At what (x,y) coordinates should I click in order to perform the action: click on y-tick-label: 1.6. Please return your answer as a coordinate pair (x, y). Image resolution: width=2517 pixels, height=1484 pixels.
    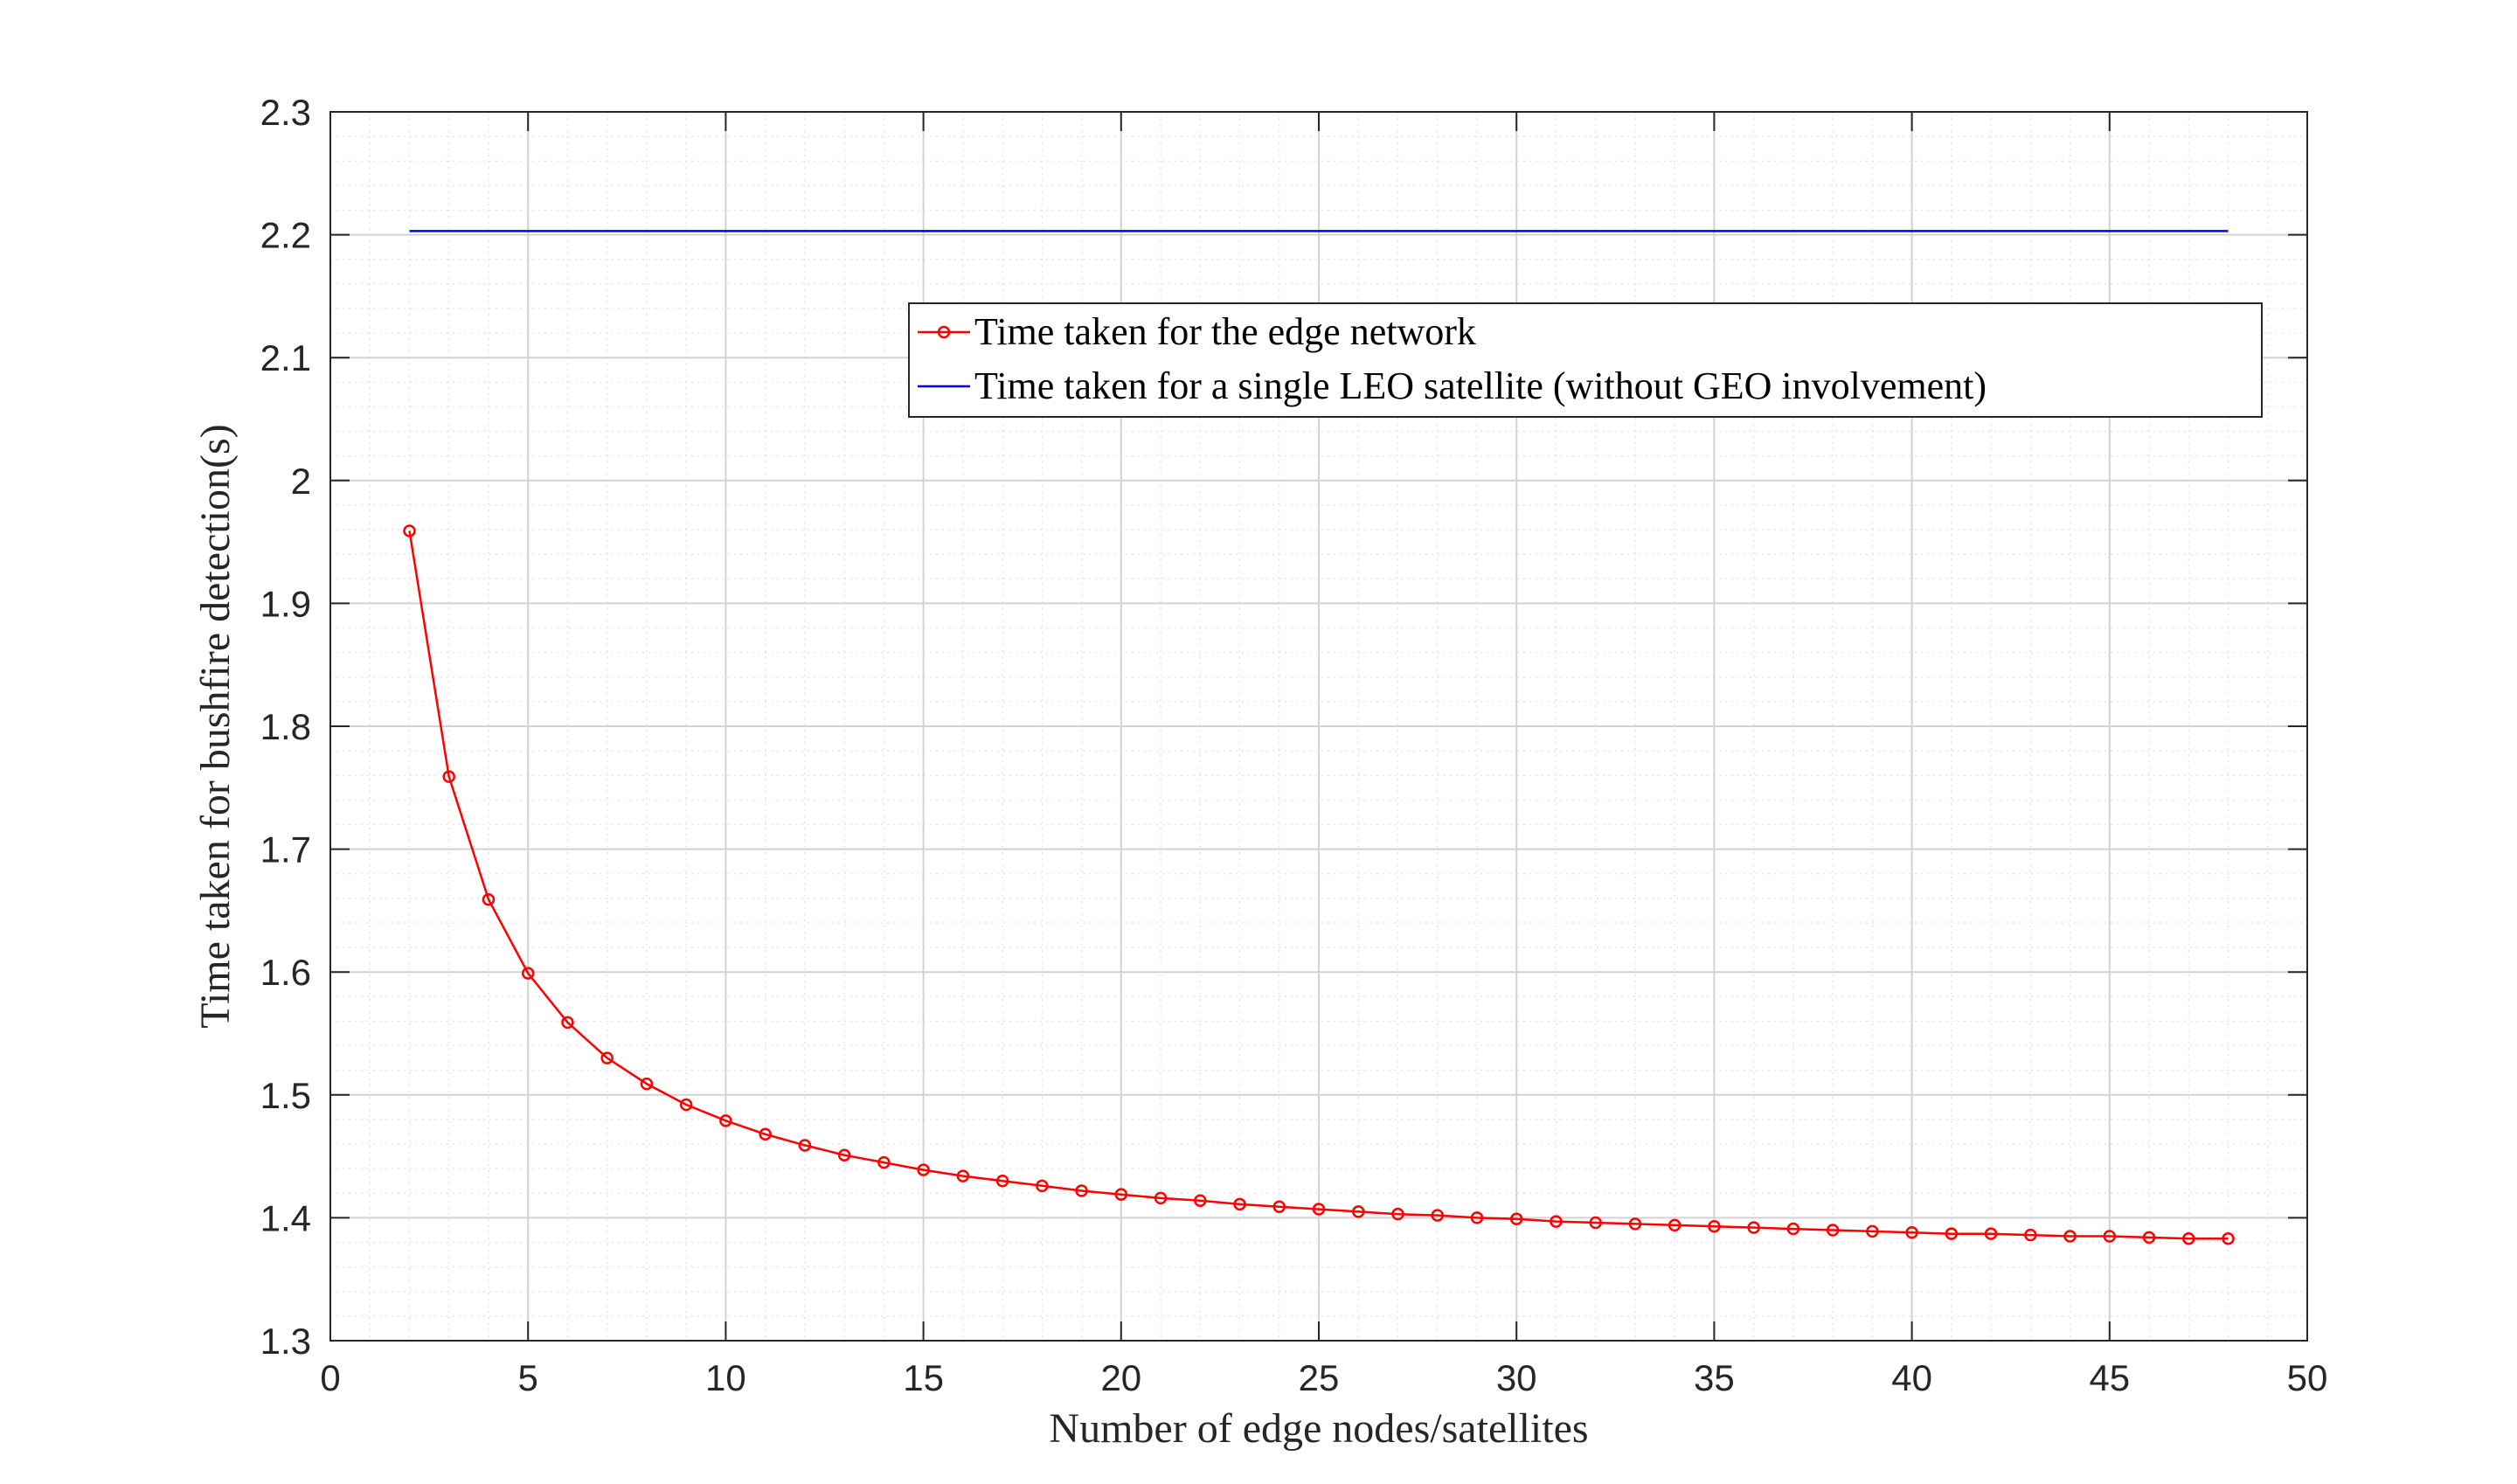
    Looking at the image, I should click on (285, 972).